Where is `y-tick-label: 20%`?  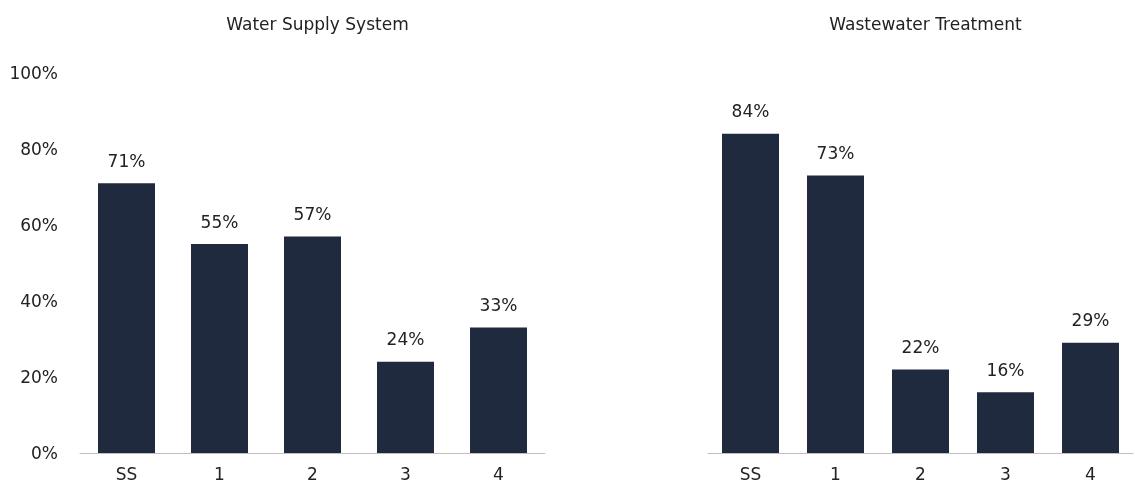 y-tick-label: 20% is located at coordinates (39, 377).